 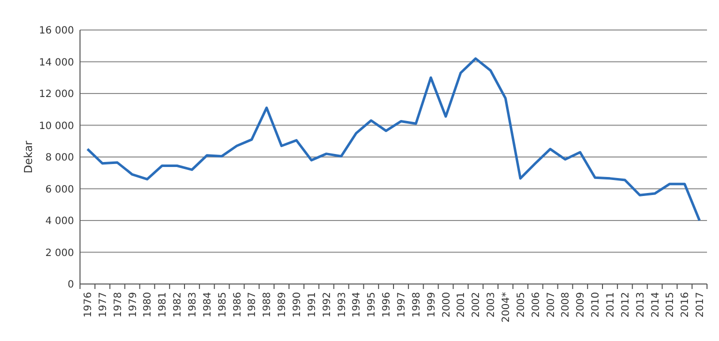 I want to click on x-tick-label: 1994, so click(x=357, y=305).